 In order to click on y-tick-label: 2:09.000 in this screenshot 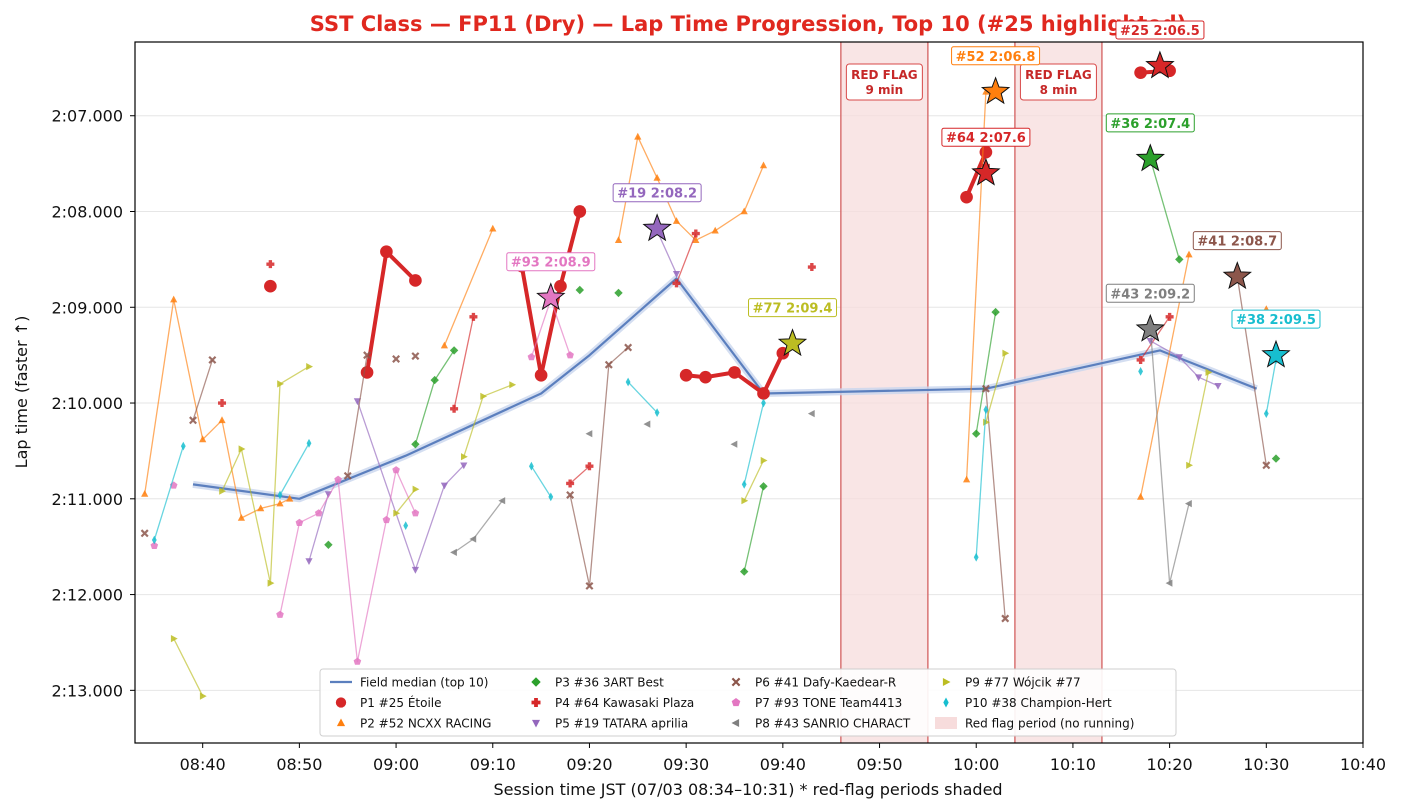, I will do `click(87, 307)`.